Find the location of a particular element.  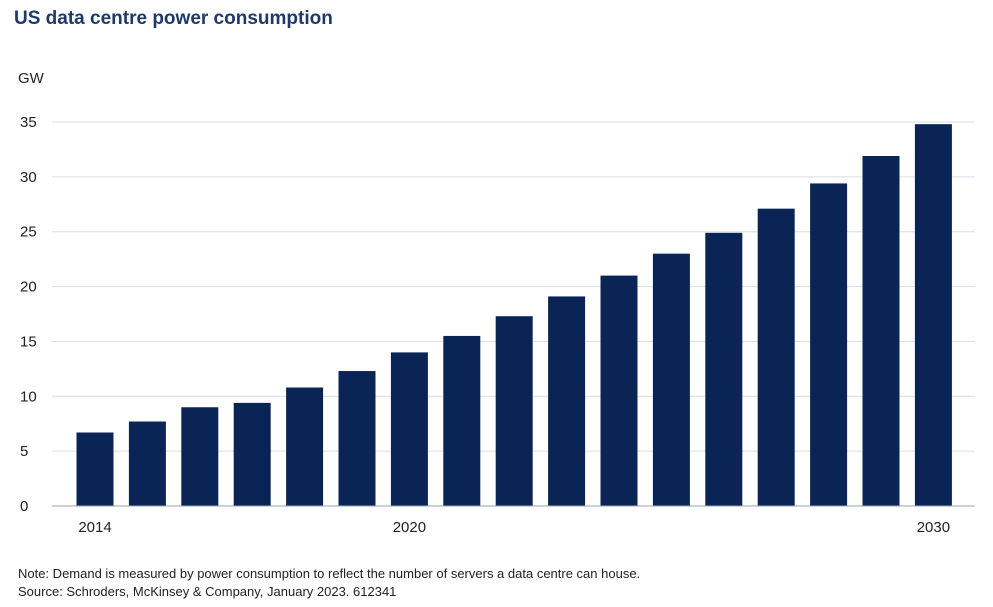

y-tick-label: 20 is located at coordinates (28, 287).